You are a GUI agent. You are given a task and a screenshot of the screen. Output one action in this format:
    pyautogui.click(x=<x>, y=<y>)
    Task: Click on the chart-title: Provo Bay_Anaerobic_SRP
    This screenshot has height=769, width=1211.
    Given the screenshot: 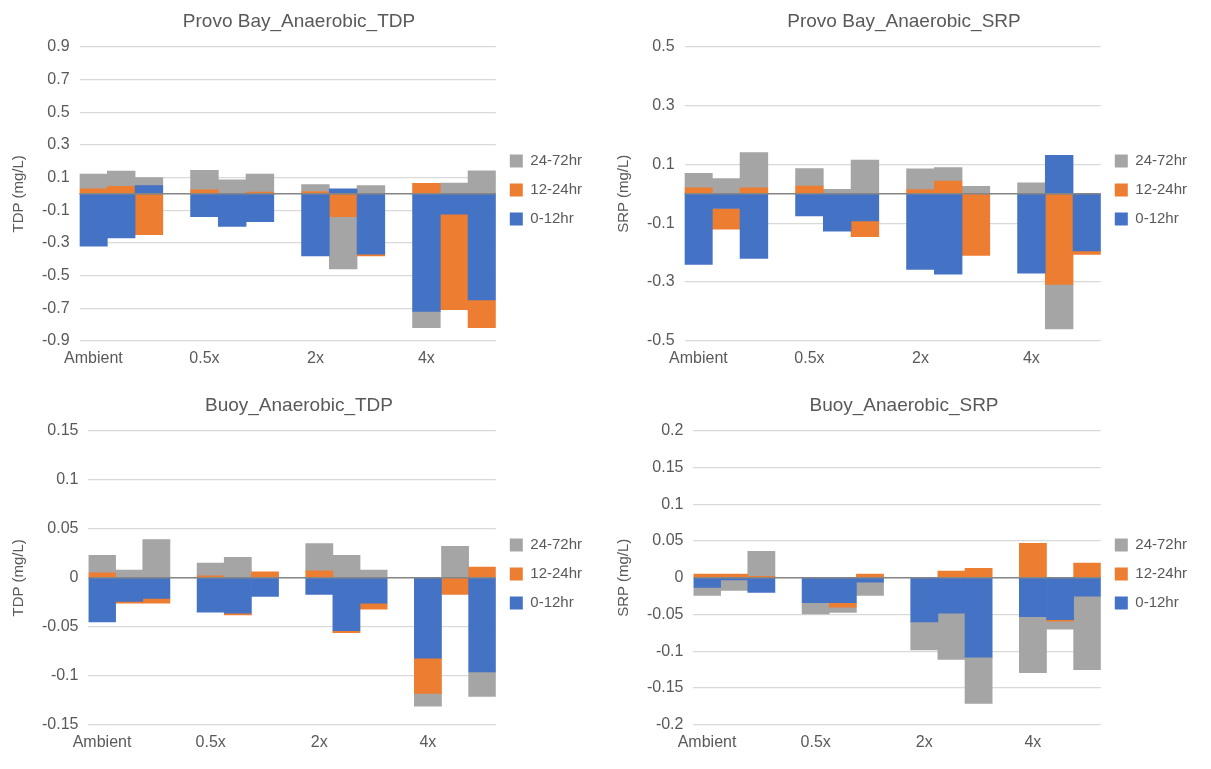 What is the action you would take?
    pyautogui.click(x=904, y=20)
    